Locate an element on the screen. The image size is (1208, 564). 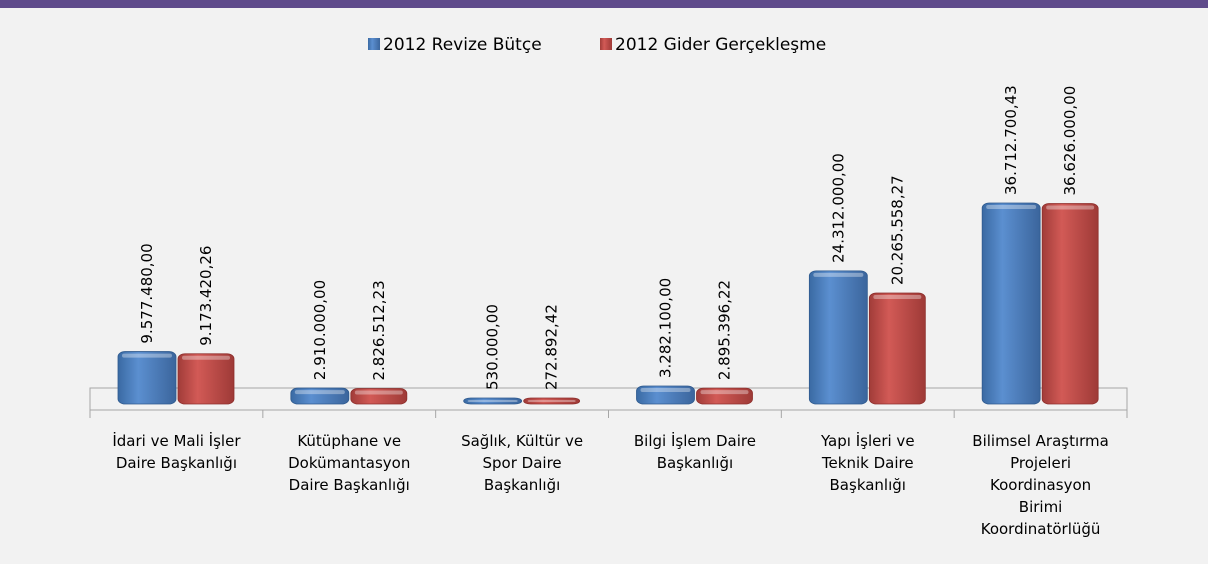
legend-label: 2012 Gider Gerçekleşme is located at coordinates (720, 45).